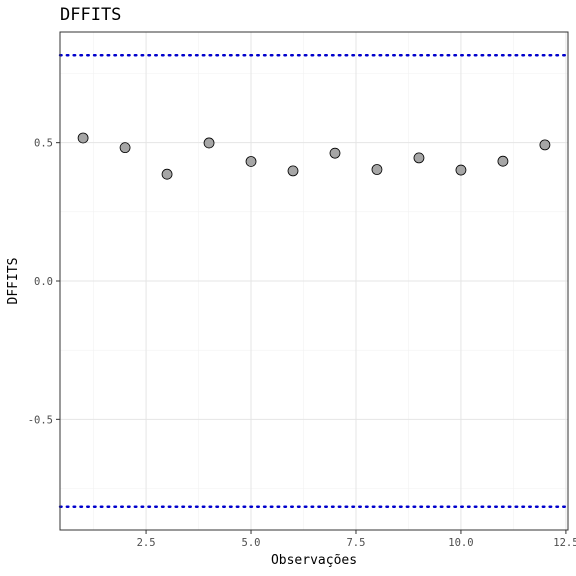  What do you see at coordinates (90, 15) in the screenshot?
I see `chart-title: DFFITS` at bounding box center [90, 15].